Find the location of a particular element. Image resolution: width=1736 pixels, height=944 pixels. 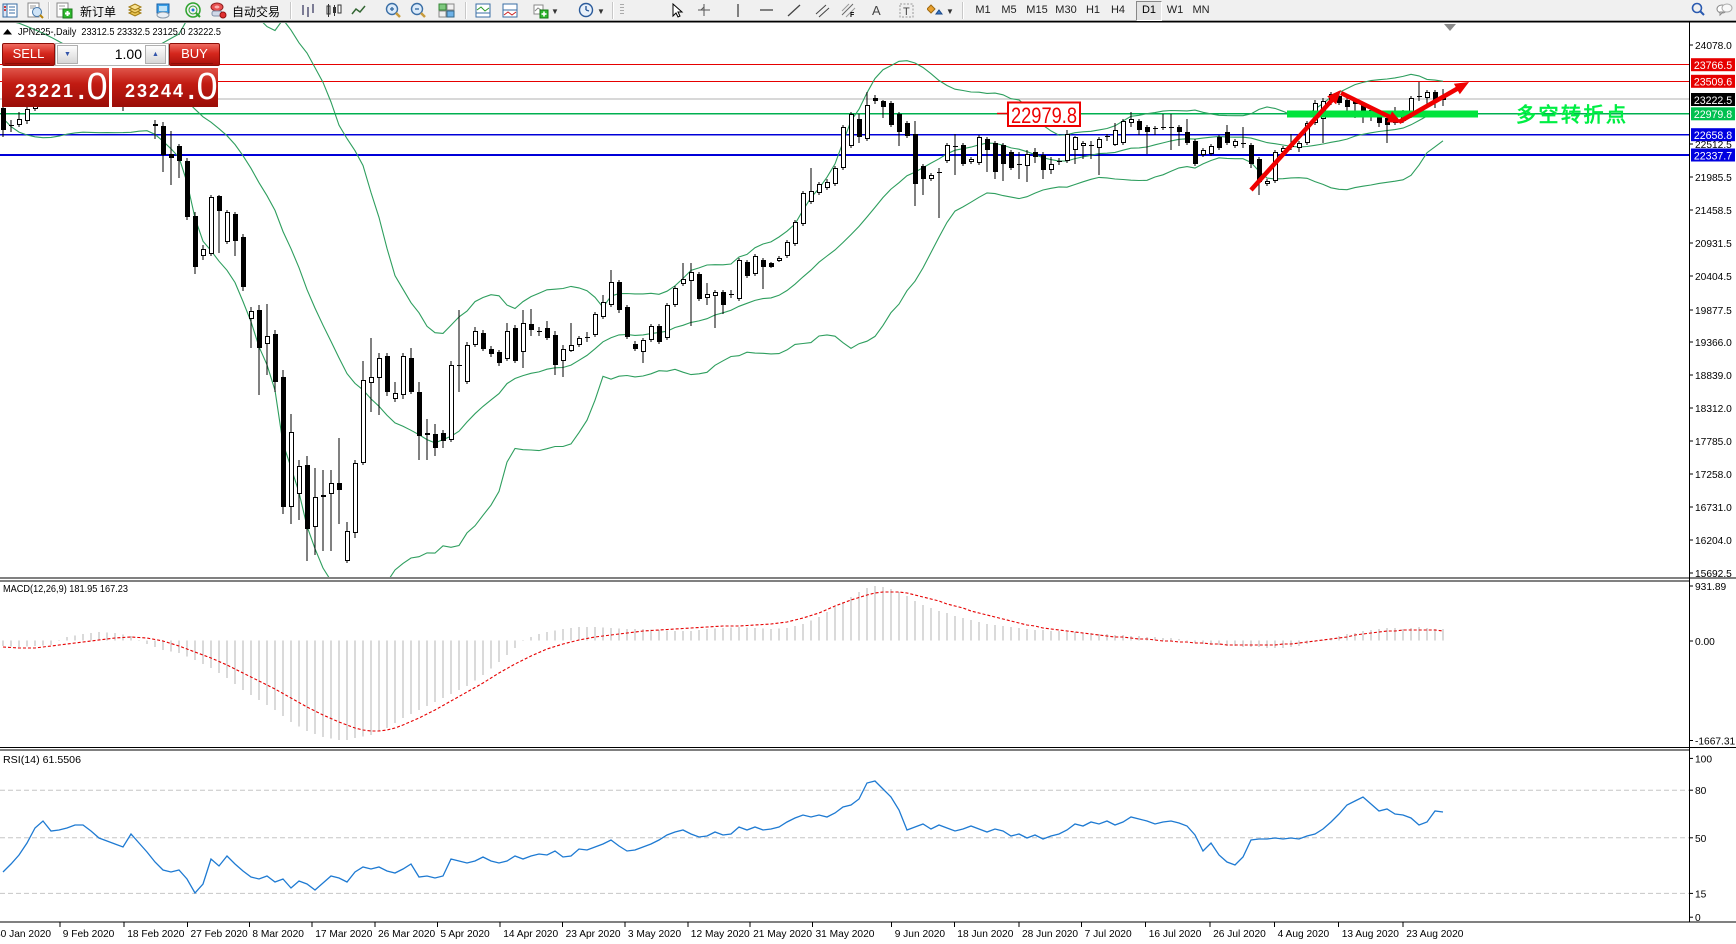

svg-text: 18839.0 is located at coordinates (1713, 376).